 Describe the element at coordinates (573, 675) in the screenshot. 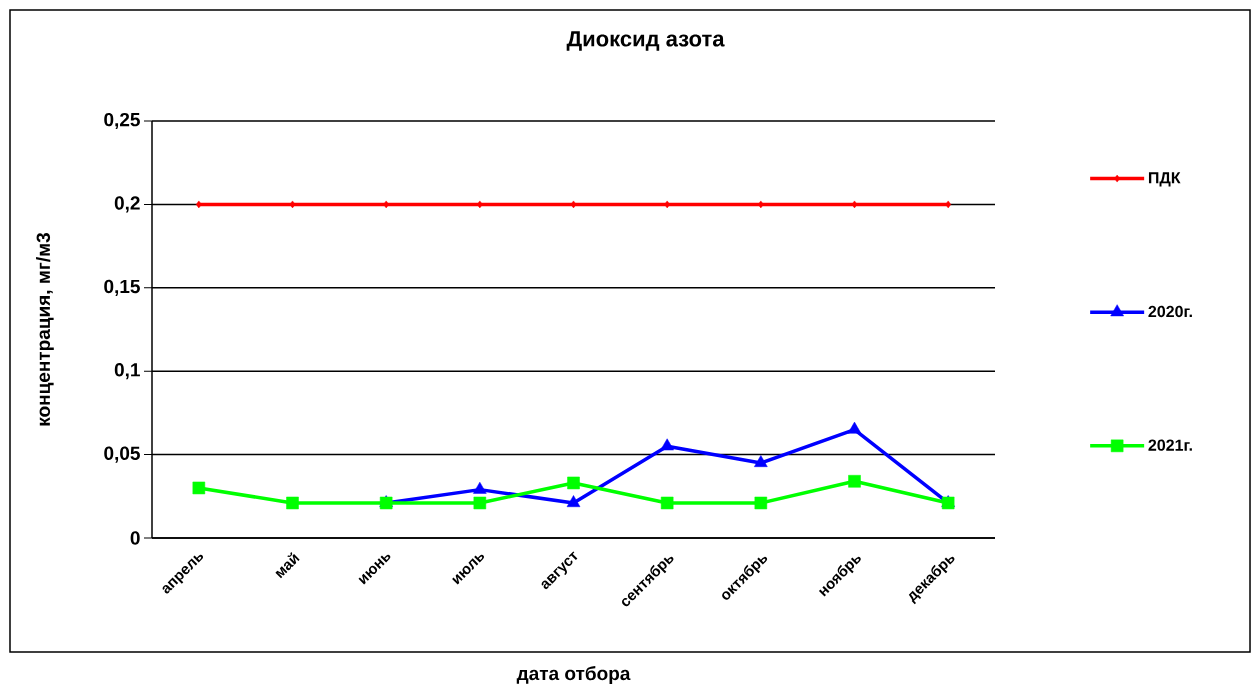

I see `x-axis-title: дата отбора` at that location.